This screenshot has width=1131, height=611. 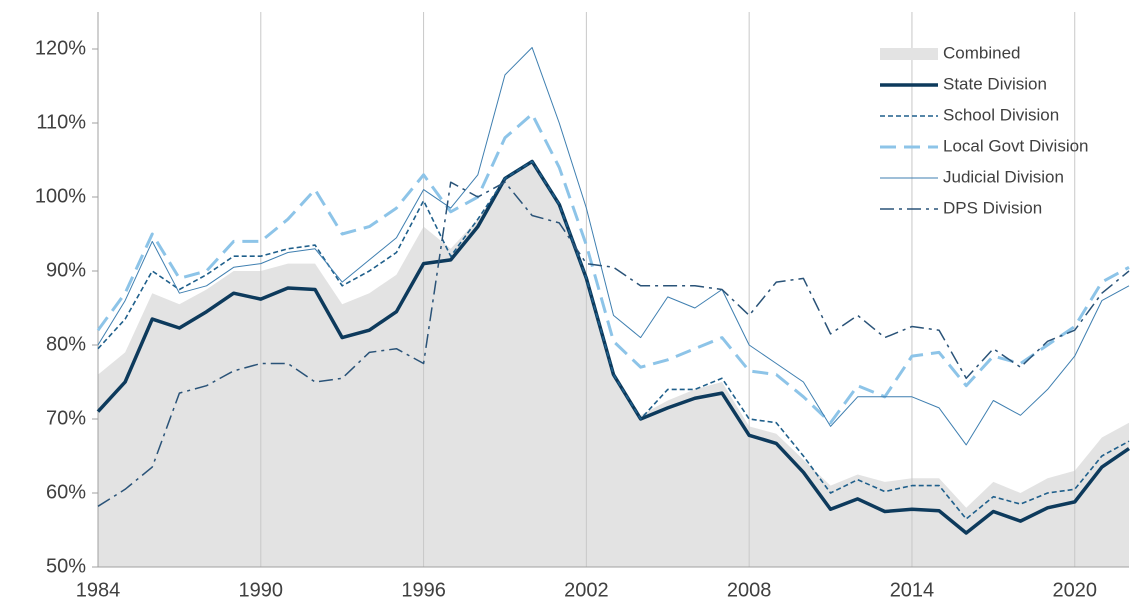 What do you see at coordinates (1003, 176) in the screenshot?
I see `legend-label: Judicial Division` at bounding box center [1003, 176].